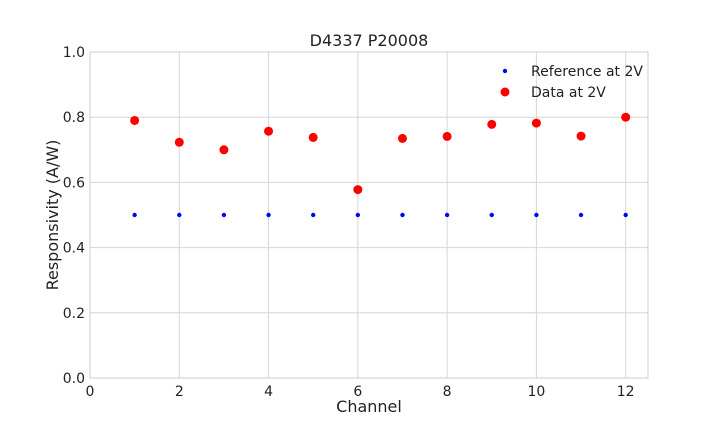 The height and width of the screenshot is (432, 720). I want to click on legend: Reference at 2V Data at 2V, so click(571, 82).